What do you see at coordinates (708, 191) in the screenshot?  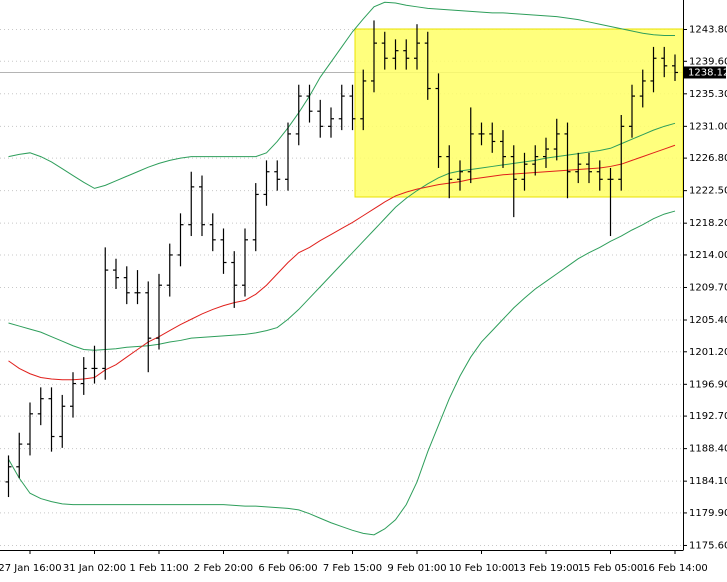 I see `y-tick-label: 1222.50` at bounding box center [708, 191].